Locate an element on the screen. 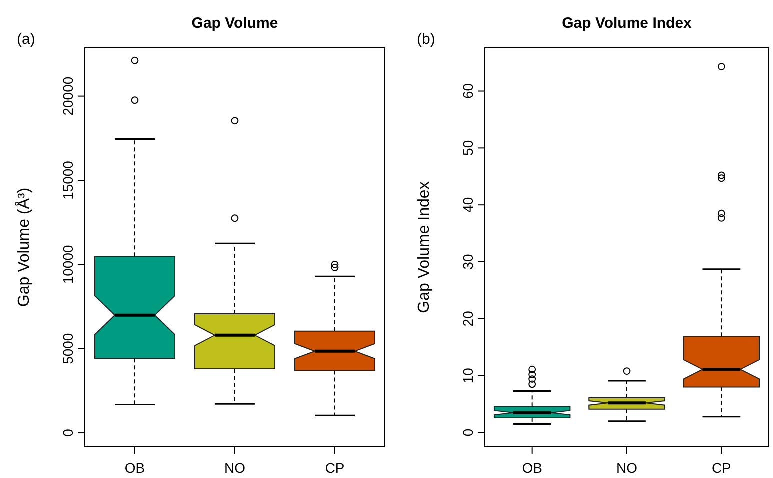 The image size is (773, 478). y-tick-label: 30 is located at coordinates (468, 262).